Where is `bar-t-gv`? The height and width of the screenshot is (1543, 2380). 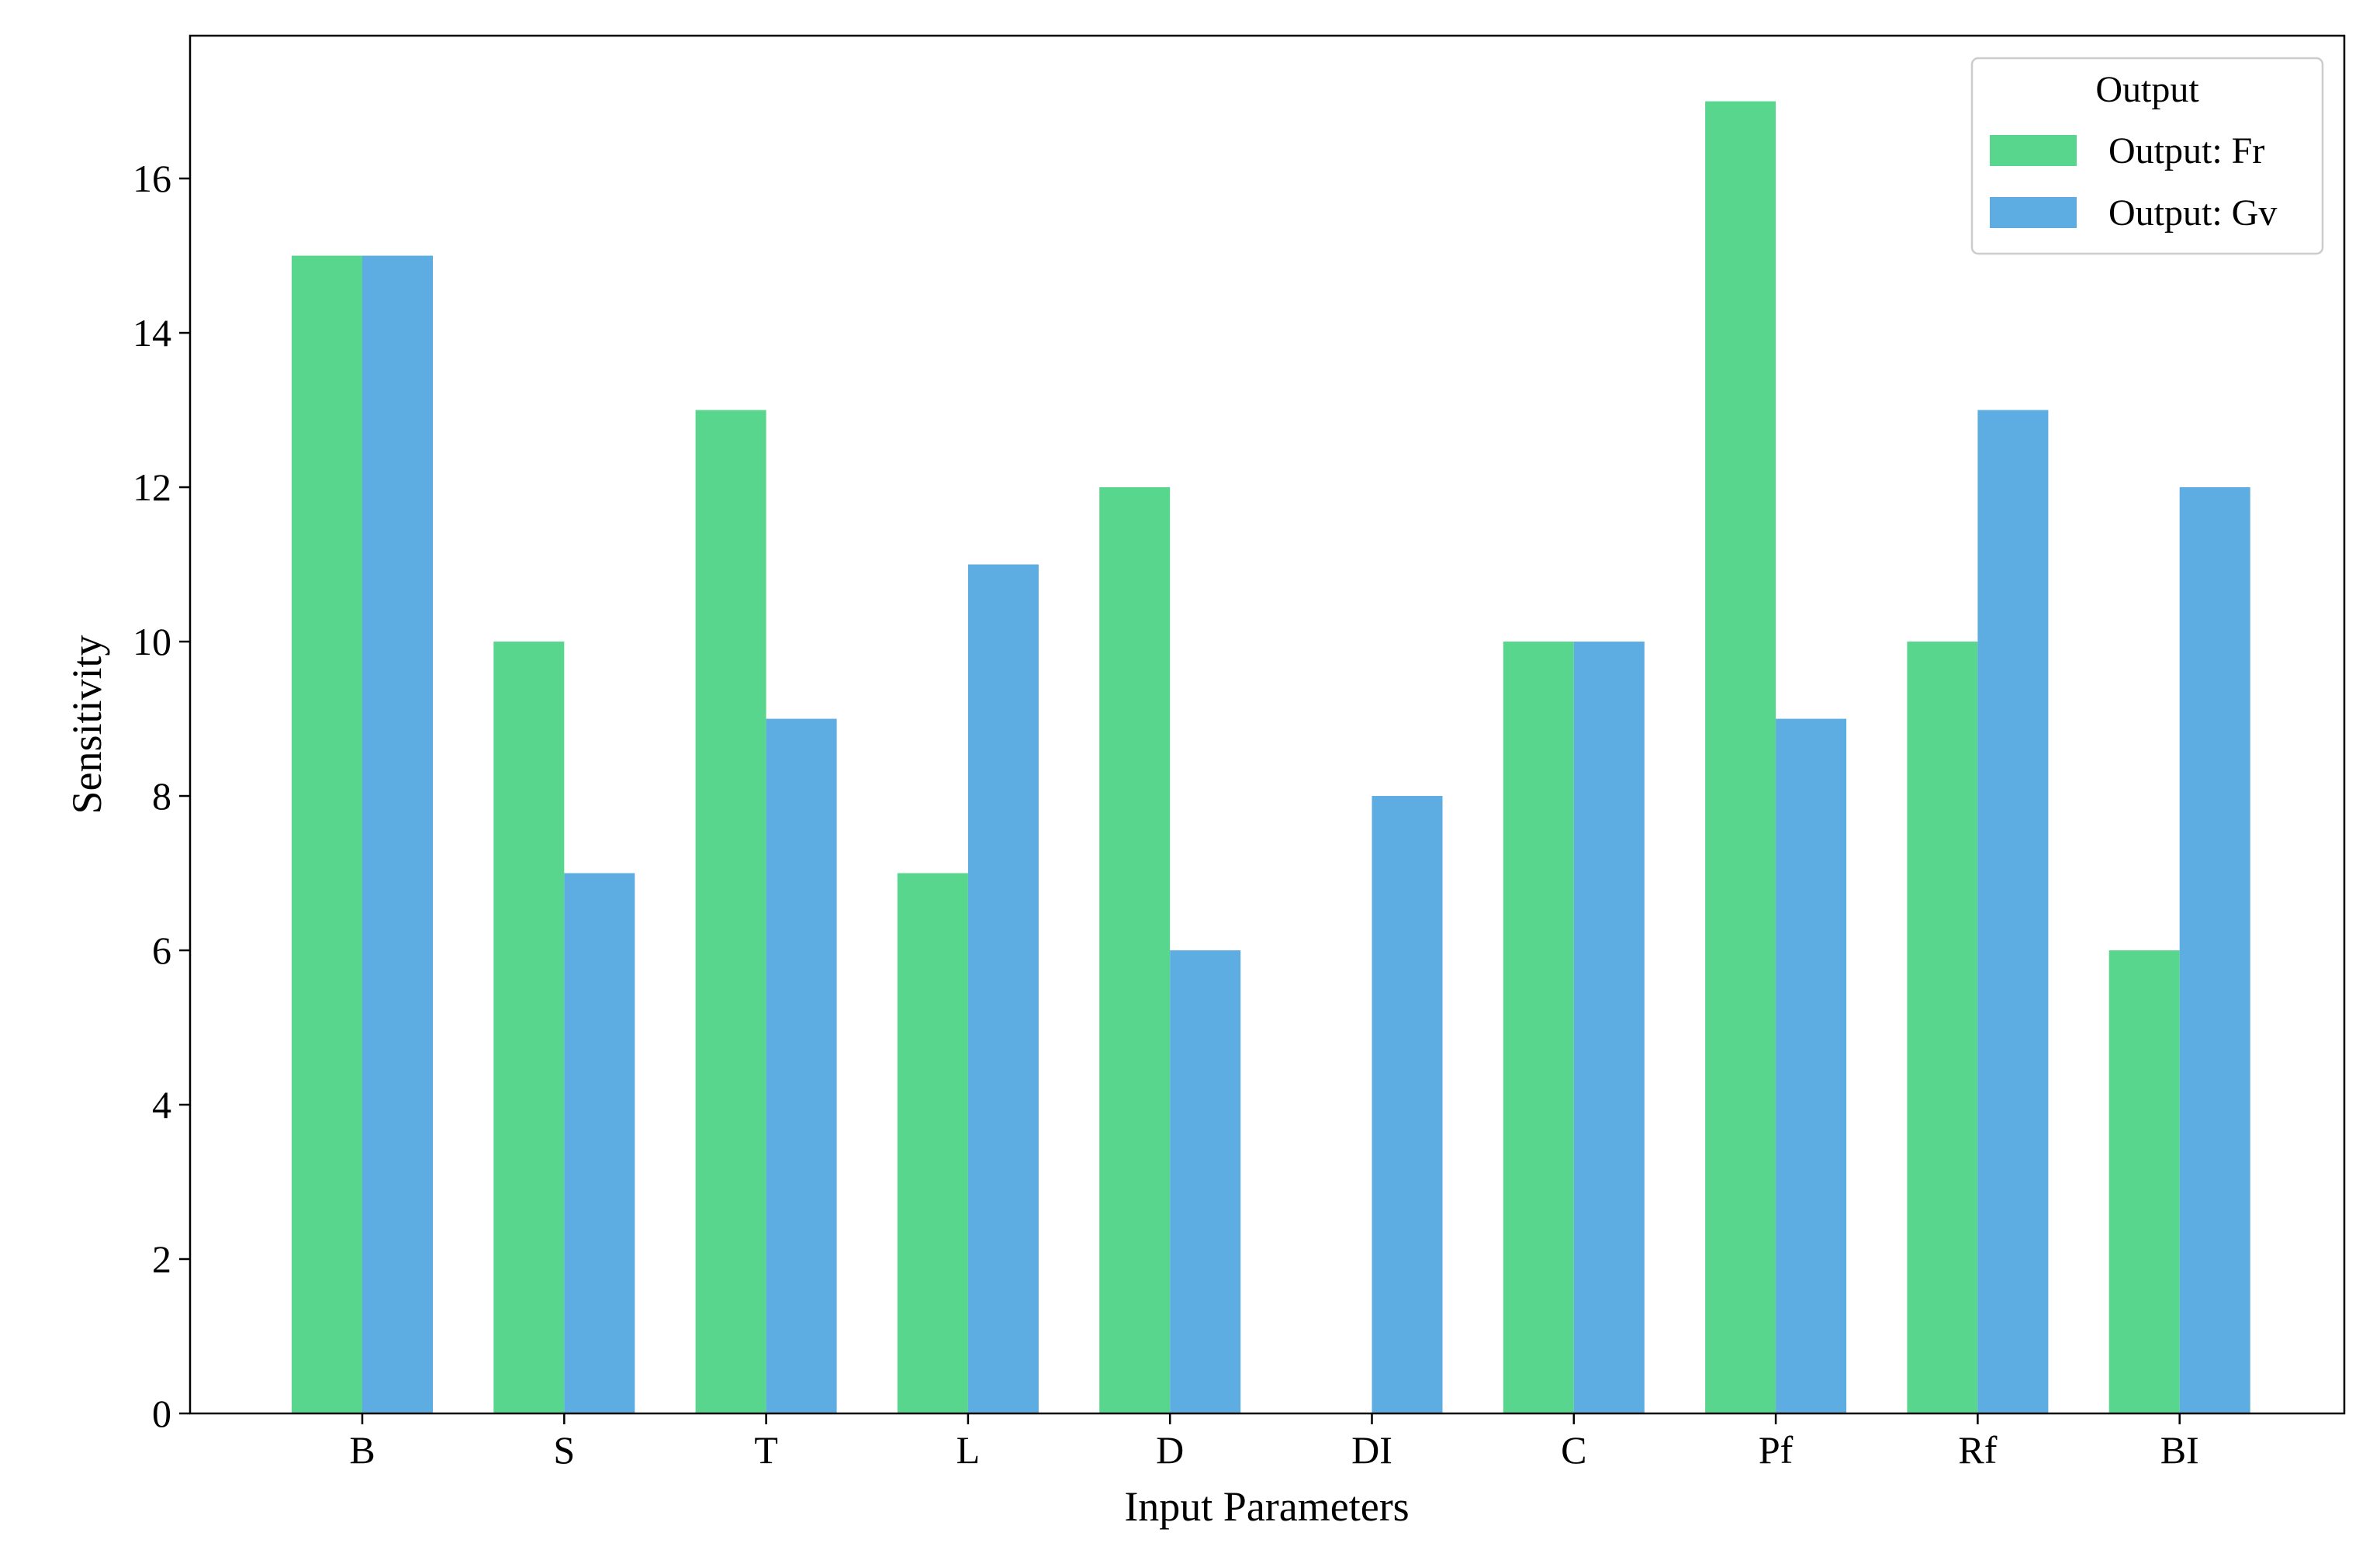 bar-t-gv is located at coordinates (801, 1065).